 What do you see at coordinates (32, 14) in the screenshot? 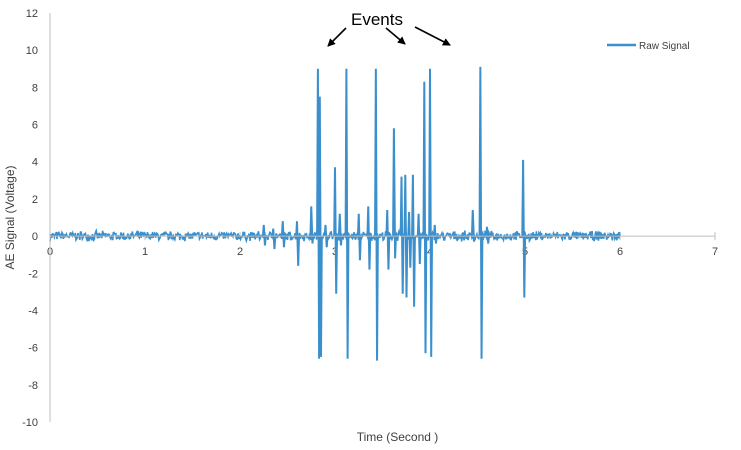
I see `y-tick-label: 12` at bounding box center [32, 14].